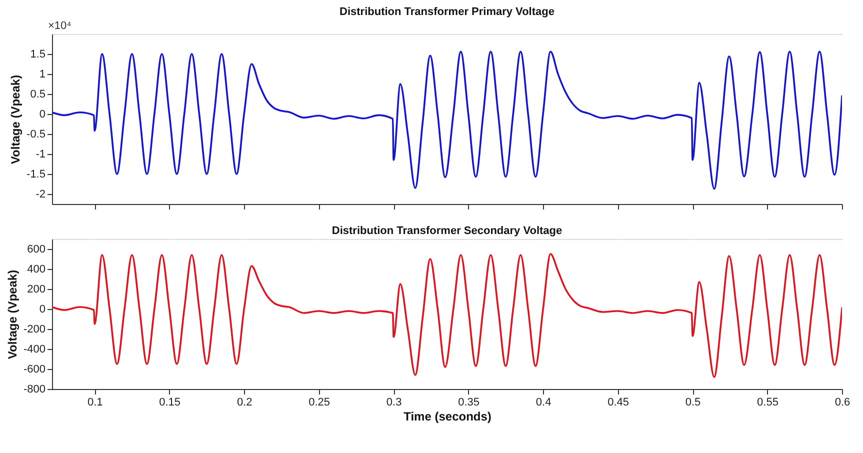  I want to click on x-tick-label: 0.1, so click(95, 402).